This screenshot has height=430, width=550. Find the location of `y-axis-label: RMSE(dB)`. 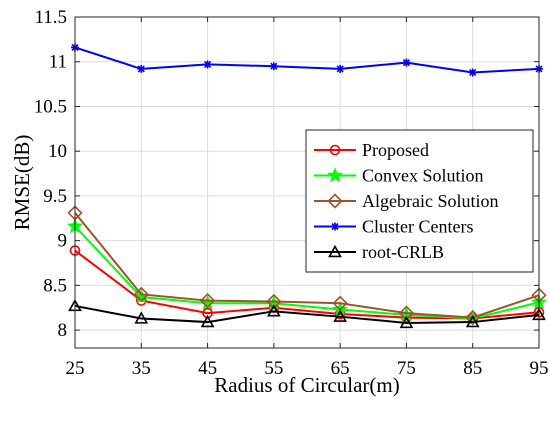

y-axis-label: RMSE(dB) is located at coordinates (22, 183).